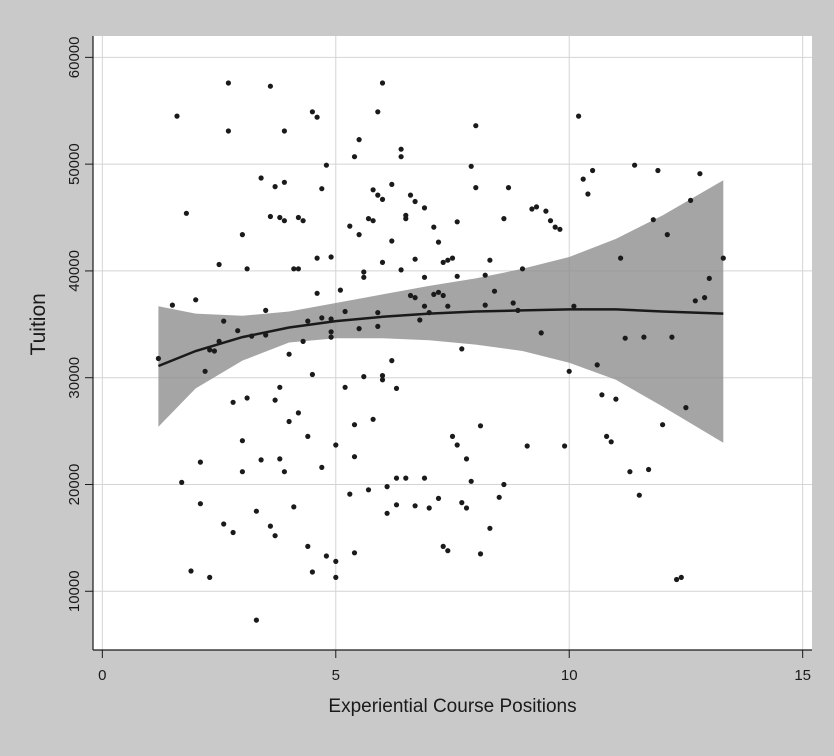 This screenshot has height=756, width=834. I want to click on y-tick-label: 20000, so click(74, 485).